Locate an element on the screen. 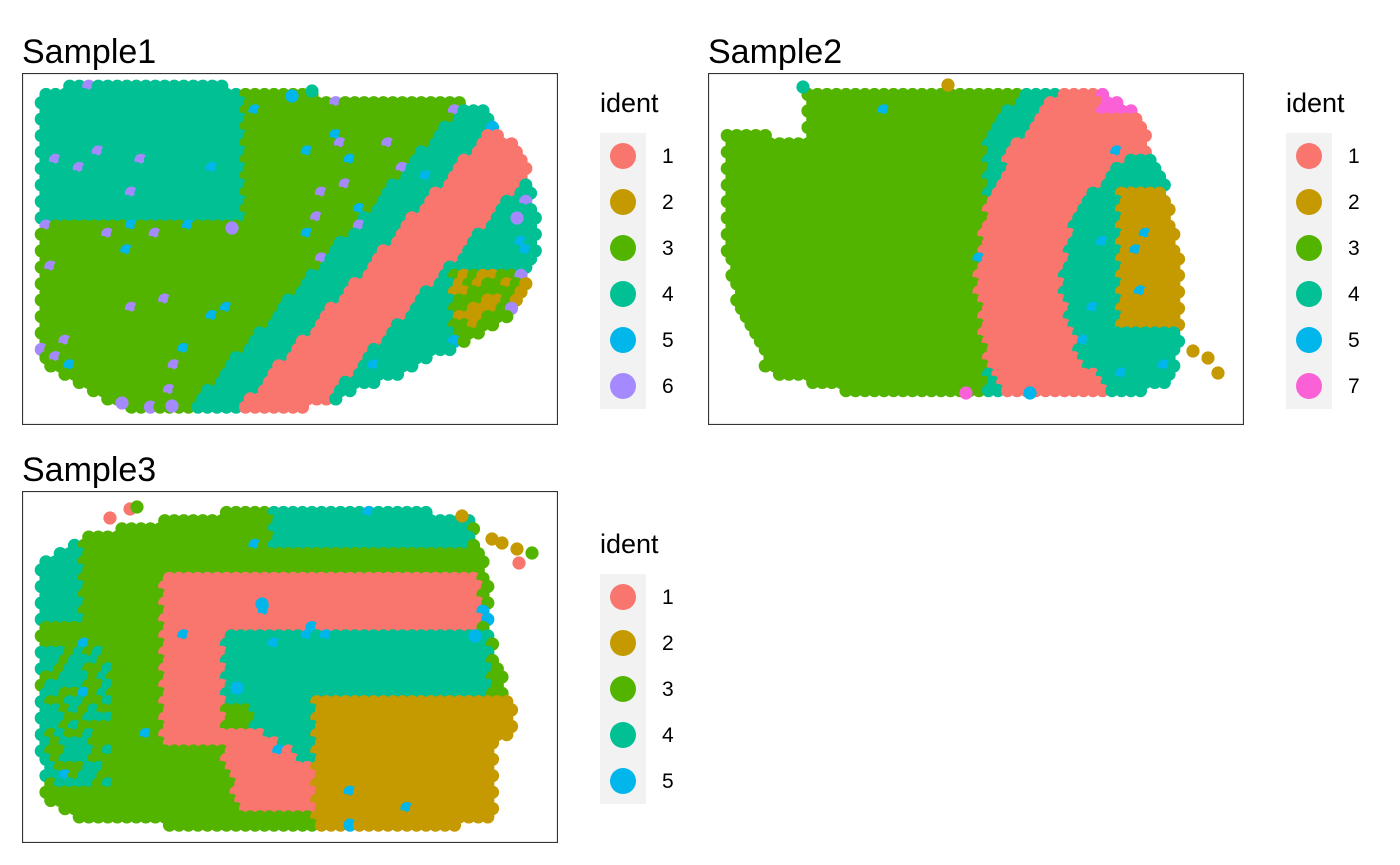 The image size is (1400, 865). legend-sample3: ident 1 2 3 4 5 is located at coordinates (660, 676).